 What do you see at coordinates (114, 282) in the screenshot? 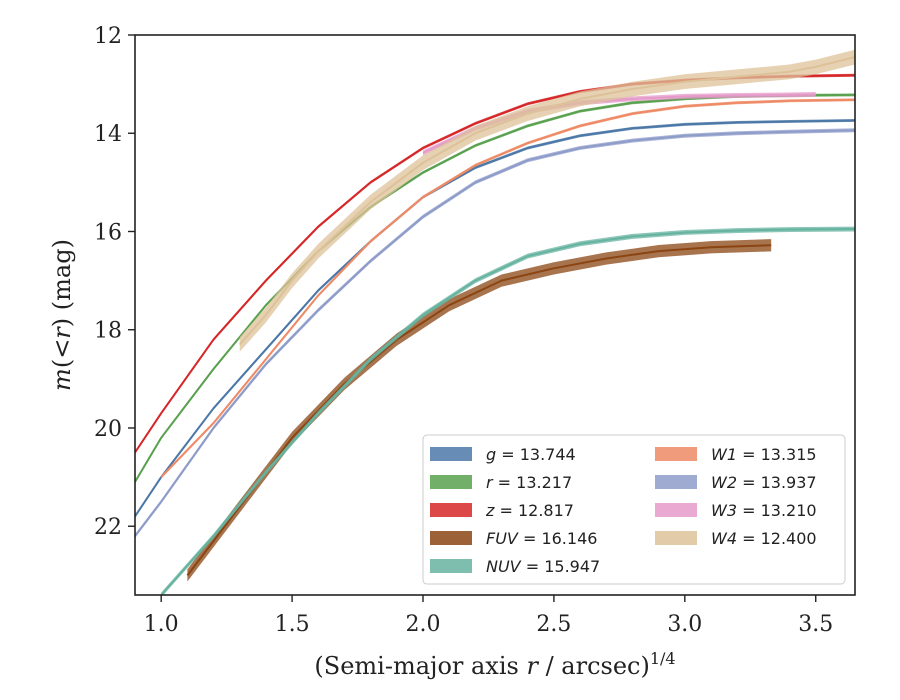
I see `y-axis-ticks: 12 14 16 18 20 22` at bounding box center [114, 282].